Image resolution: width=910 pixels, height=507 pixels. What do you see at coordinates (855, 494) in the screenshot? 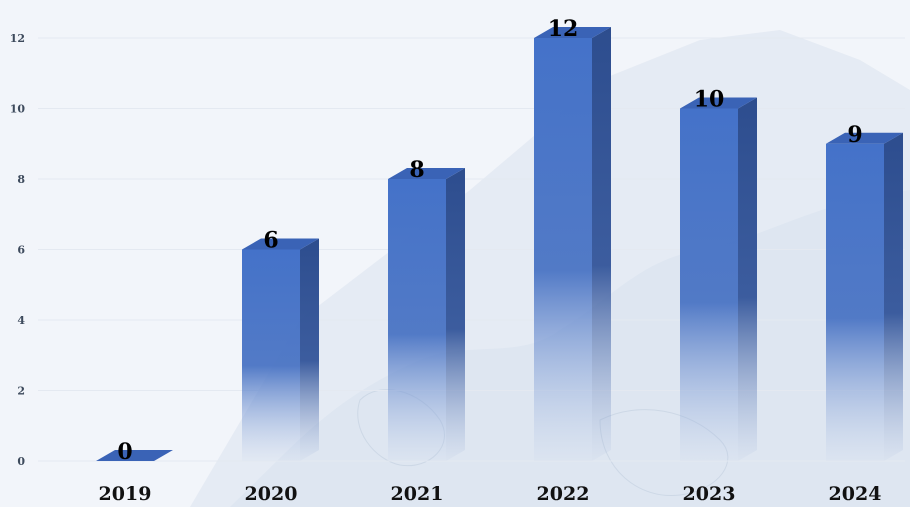
I see `x-tick-label: 2024` at bounding box center [855, 494].